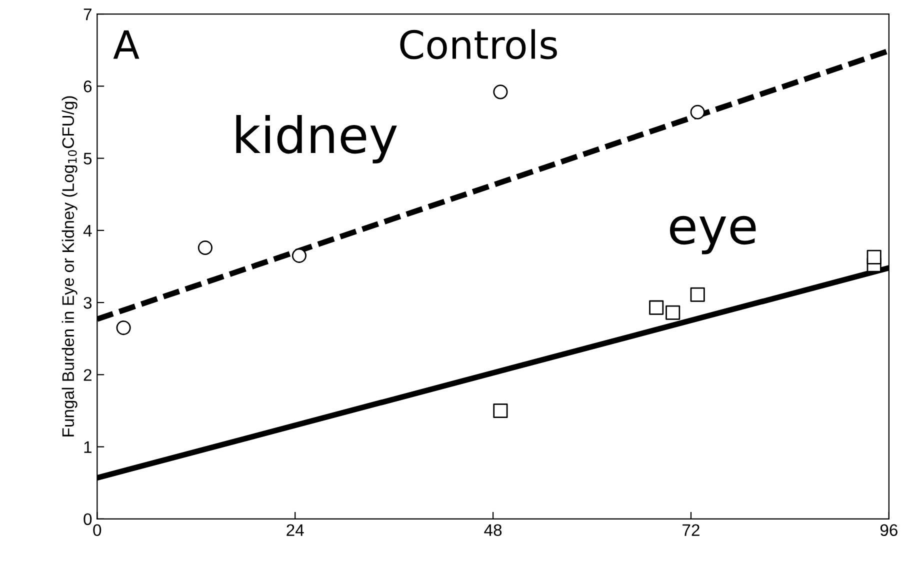 The image size is (908, 561). I want to click on y-tick-label: 1, so click(88, 447).